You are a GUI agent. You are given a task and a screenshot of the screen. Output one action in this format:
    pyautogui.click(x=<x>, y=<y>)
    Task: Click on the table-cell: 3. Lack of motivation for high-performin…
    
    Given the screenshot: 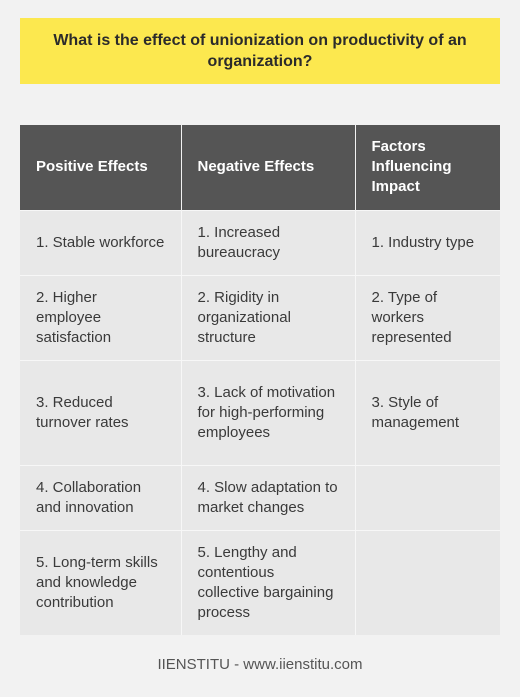 What is the action you would take?
    pyautogui.click(x=268, y=412)
    